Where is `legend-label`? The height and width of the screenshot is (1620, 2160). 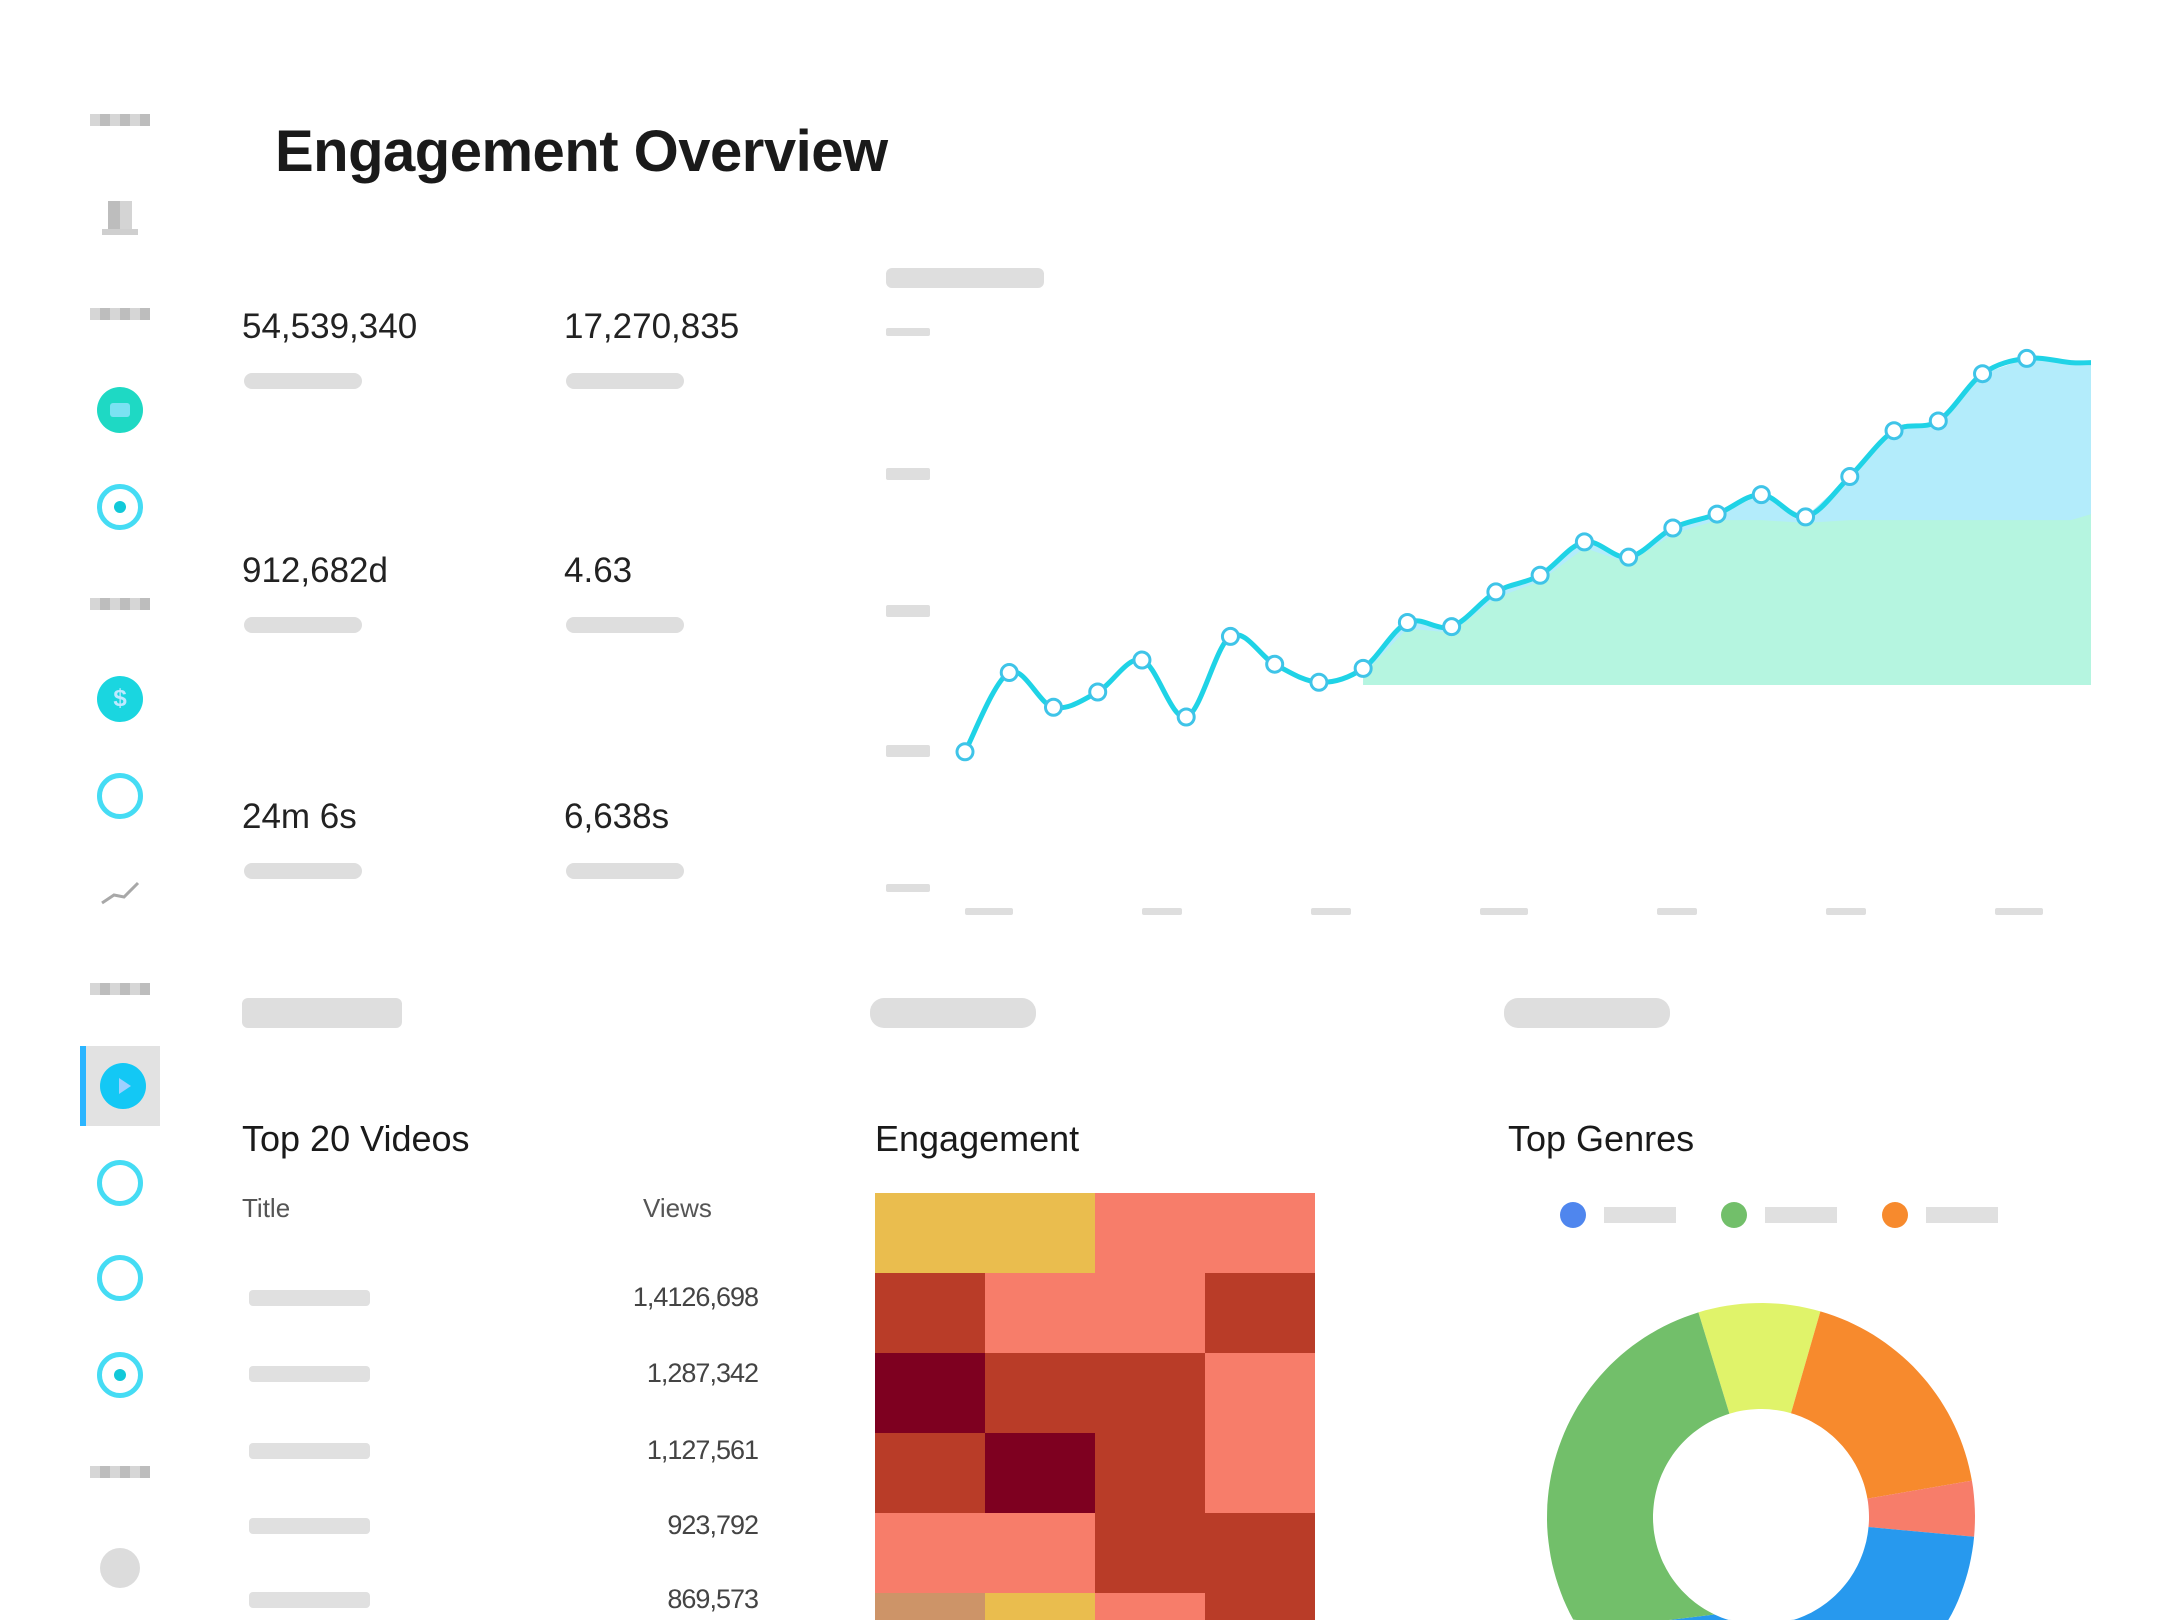
legend-label is located at coordinates (1640, 1215).